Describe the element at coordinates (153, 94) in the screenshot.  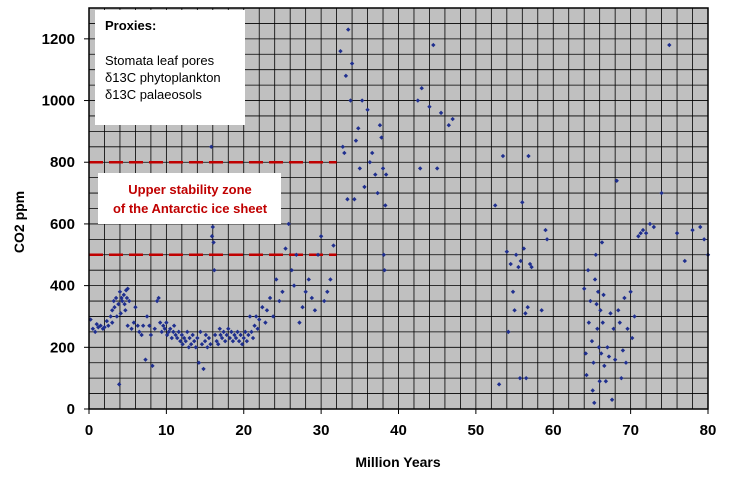
I see `legend-entry-palaeosols: δ13C palaeosols` at that location.